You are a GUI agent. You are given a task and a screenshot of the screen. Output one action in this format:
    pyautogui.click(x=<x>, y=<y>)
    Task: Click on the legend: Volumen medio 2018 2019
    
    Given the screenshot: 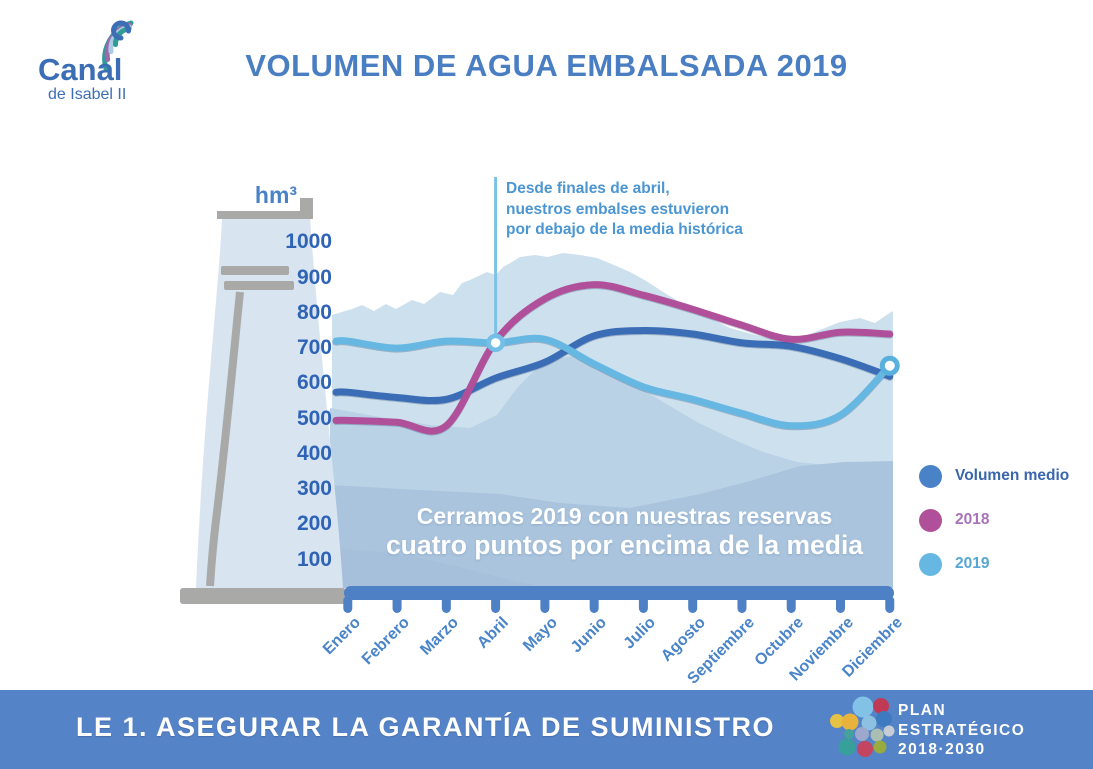 What is the action you would take?
    pyautogui.click(x=994, y=530)
    